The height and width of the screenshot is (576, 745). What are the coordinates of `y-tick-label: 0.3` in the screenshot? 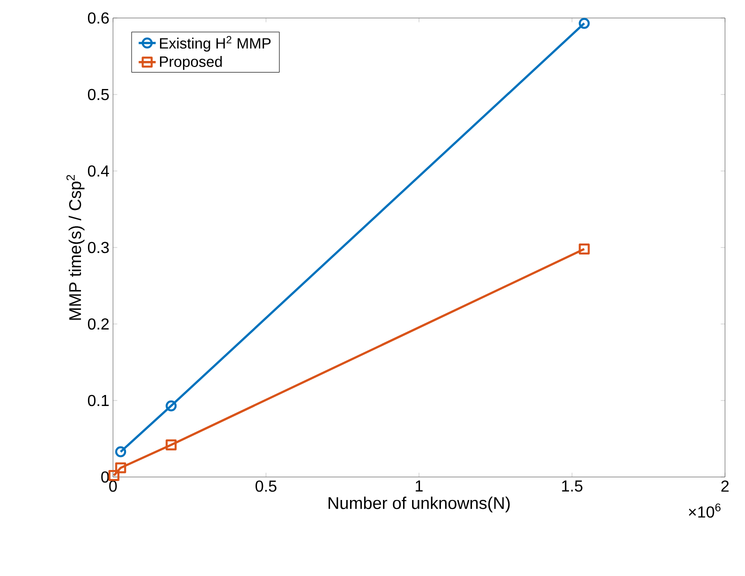 It's located at (98, 248).